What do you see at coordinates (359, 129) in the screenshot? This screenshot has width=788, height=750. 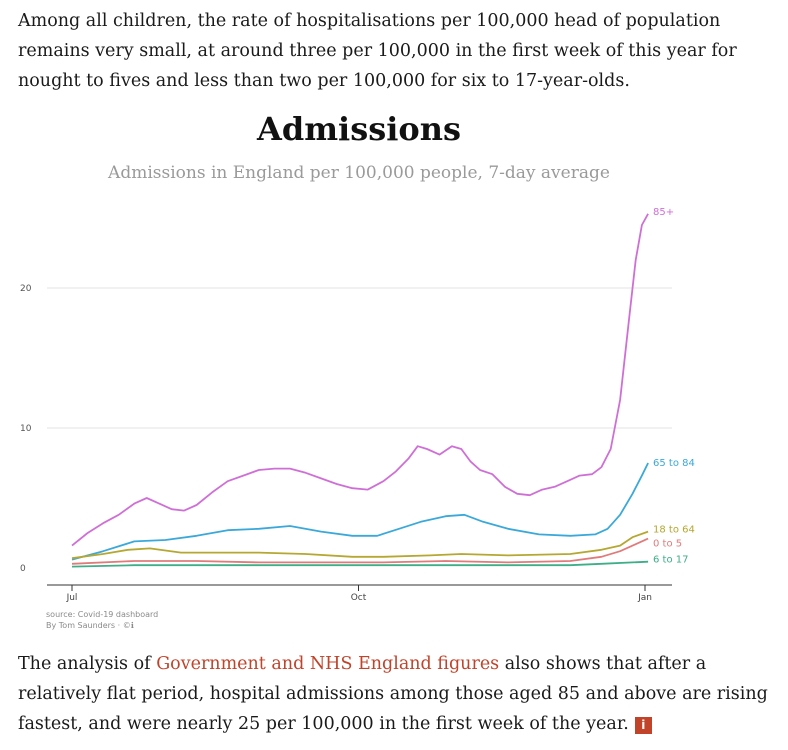 I see `chart-title: Admissions` at bounding box center [359, 129].